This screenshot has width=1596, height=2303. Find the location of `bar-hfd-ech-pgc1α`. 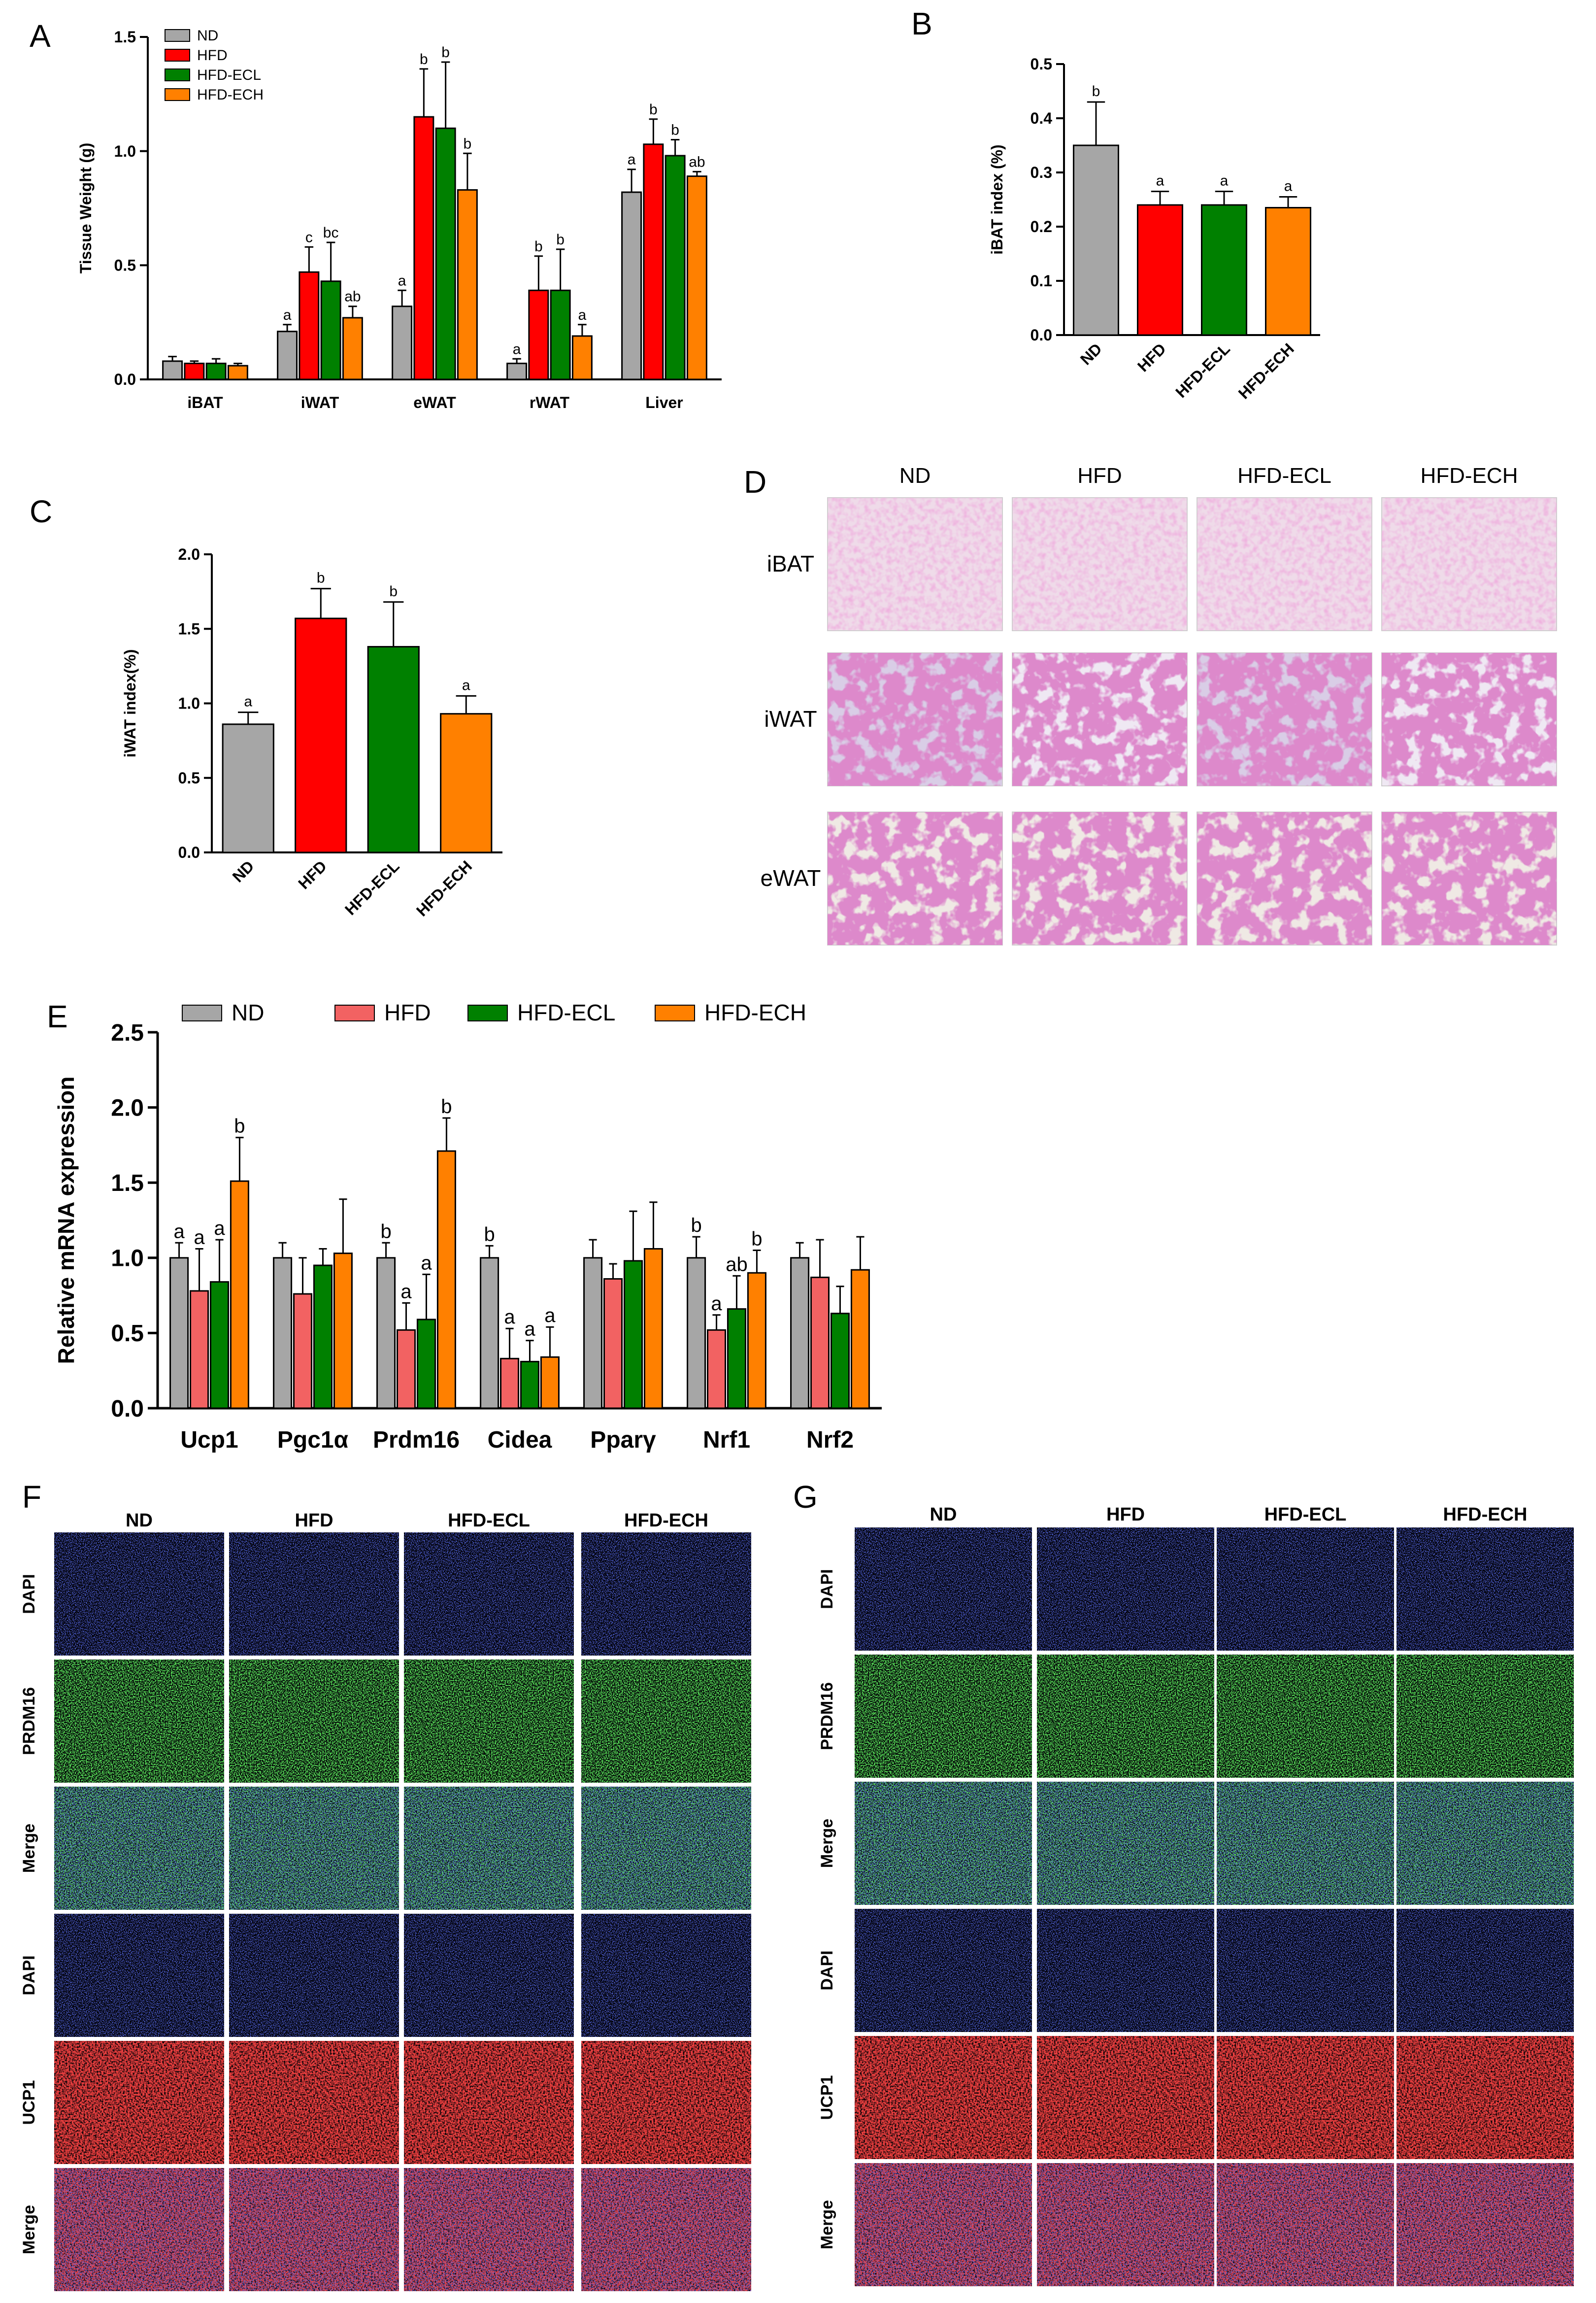

bar-hfd-ech-pgc1α is located at coordinates (343, 1331).